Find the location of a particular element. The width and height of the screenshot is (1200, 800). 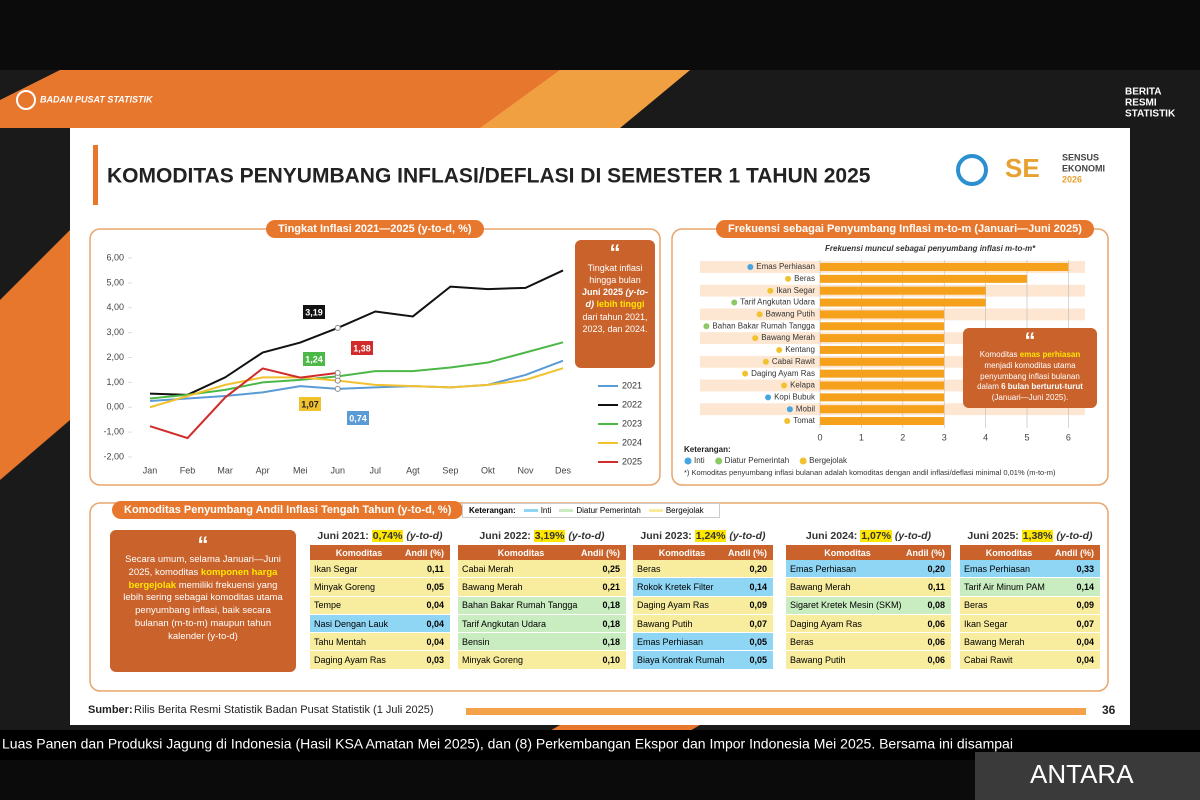

category-label: Daging Ayam Ras is located at coordinates (783, 373).